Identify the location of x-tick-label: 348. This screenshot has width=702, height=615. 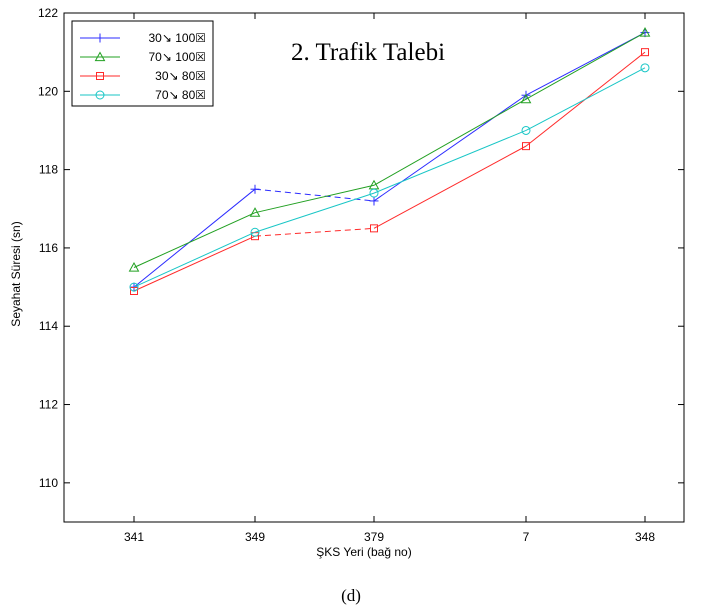
(645, 537).